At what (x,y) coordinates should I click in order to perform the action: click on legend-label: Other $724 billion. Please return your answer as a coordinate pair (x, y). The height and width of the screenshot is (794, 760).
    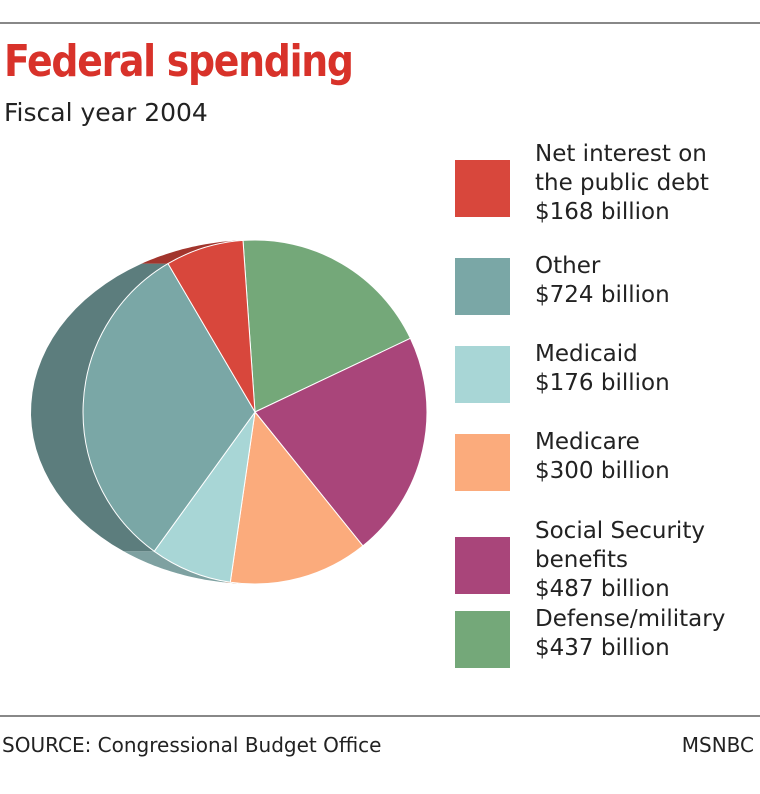
    Looking at the image, I should click on (647, 281).